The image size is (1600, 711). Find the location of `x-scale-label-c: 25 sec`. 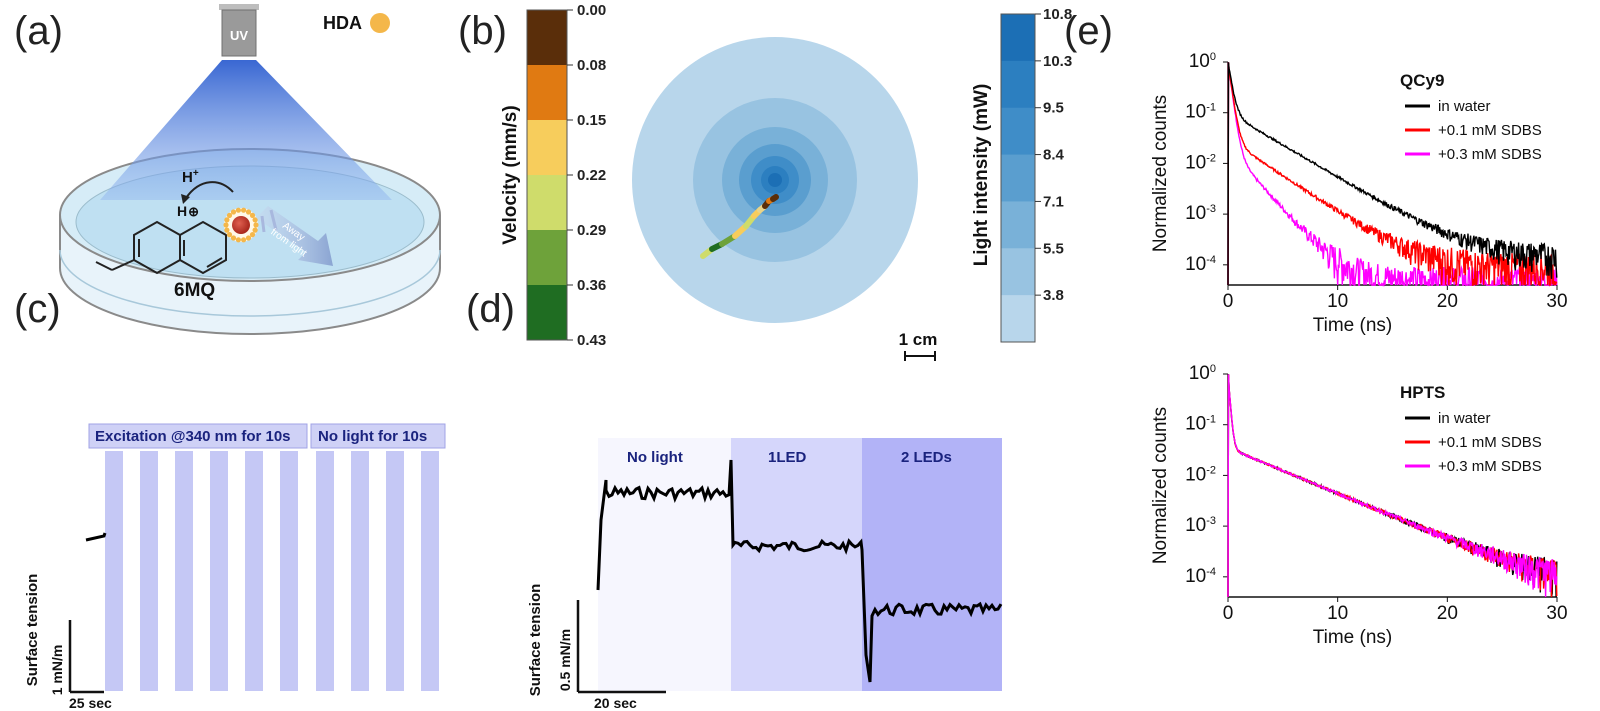

x-scale-label-c: 25 sec is located at coordinates (90, 703).